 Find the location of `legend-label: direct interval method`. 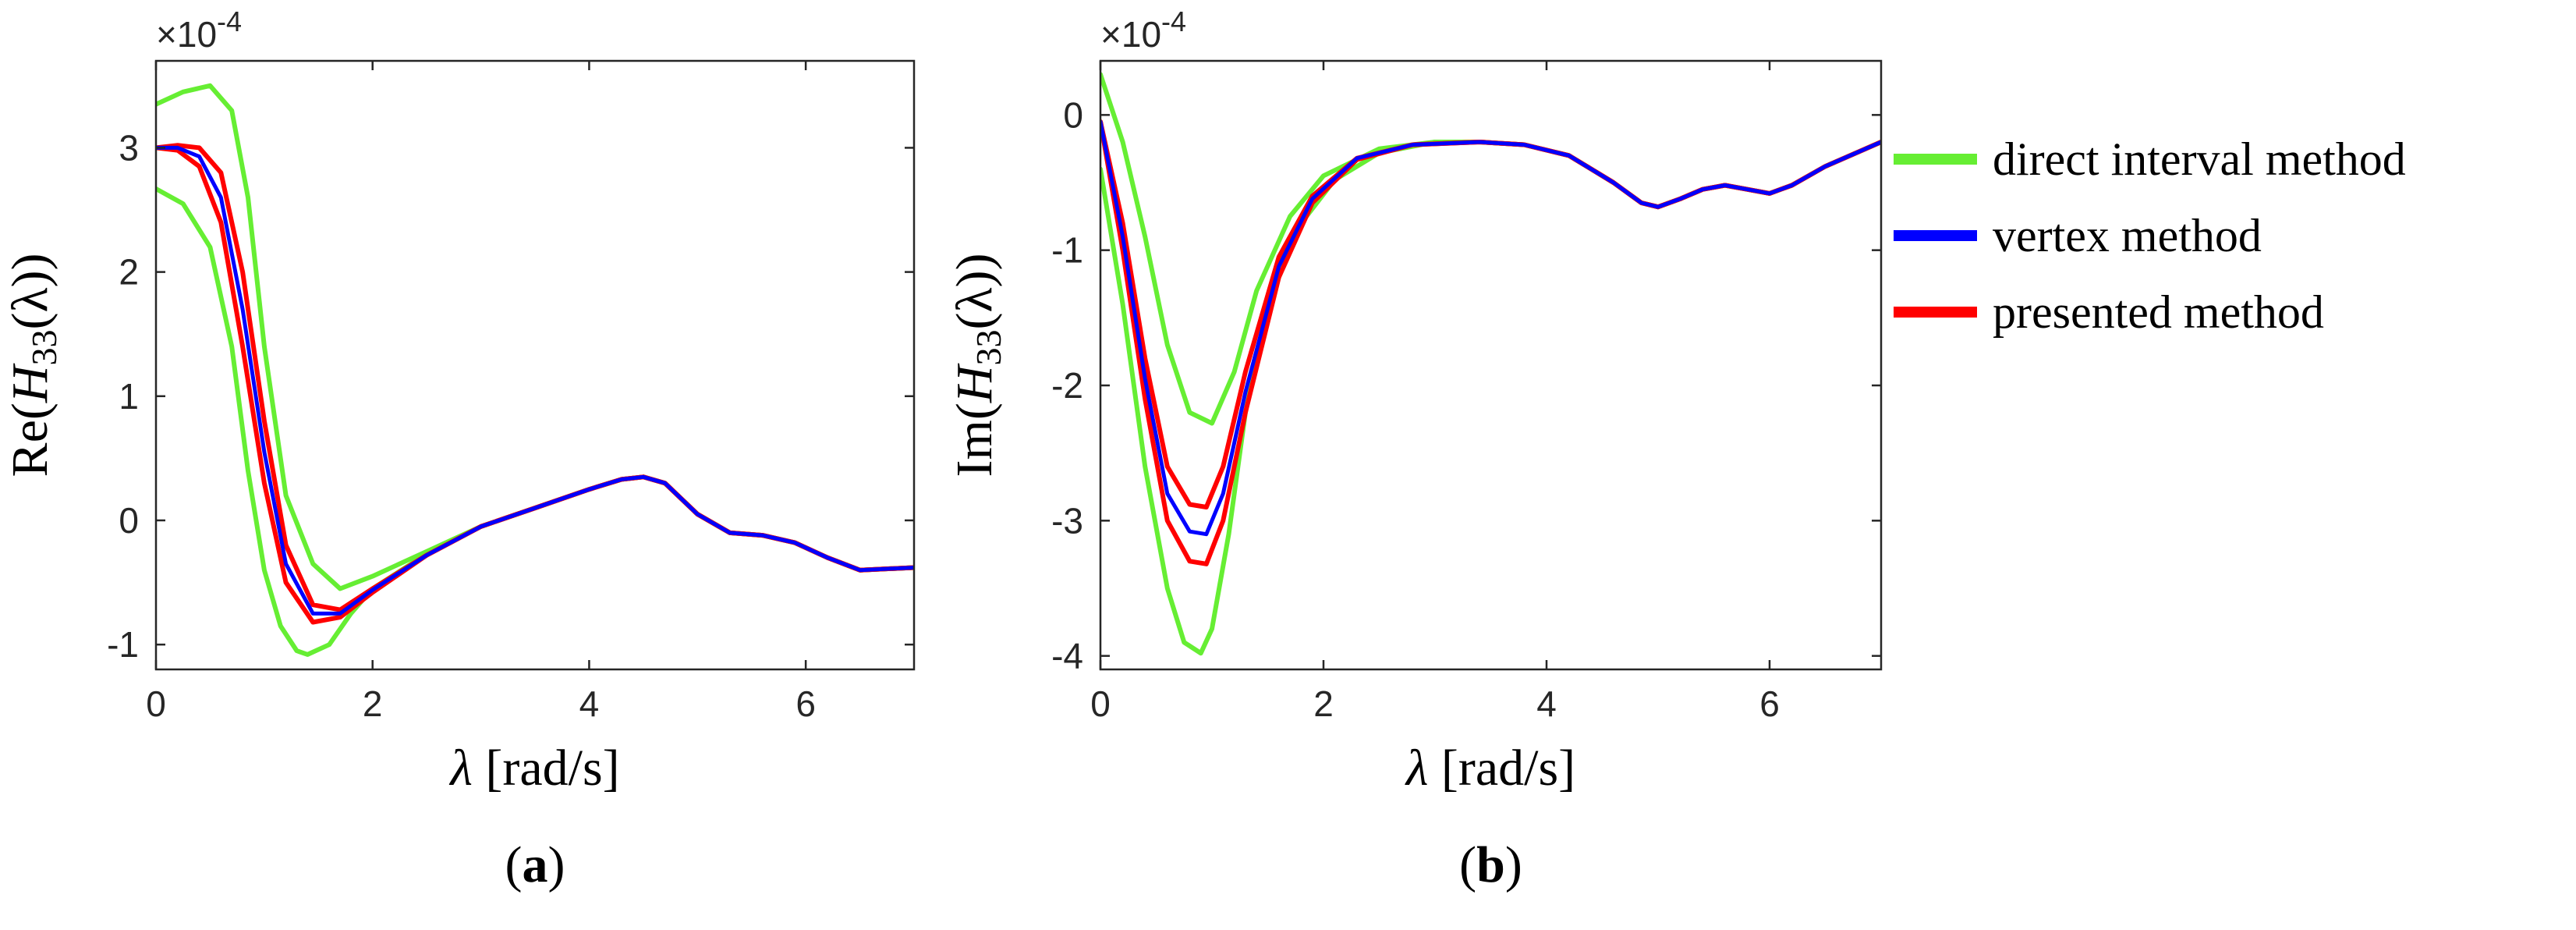

legend-label: direct interval method is located at coordinates (2199, 159).